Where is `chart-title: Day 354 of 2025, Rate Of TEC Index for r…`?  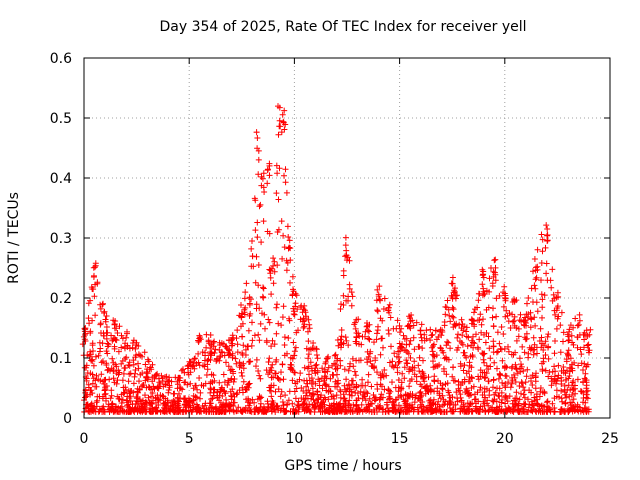
chart-title: Day 354 of 2025, Rate Of TEC Index for r… is located at coordinates (342, 27).